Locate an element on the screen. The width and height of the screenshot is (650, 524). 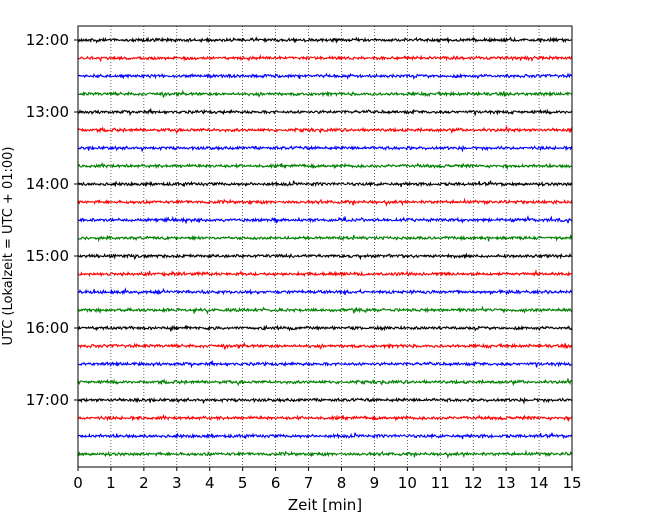
y-tick-label-1200: 12:00 is located at coordinates (47, 40).